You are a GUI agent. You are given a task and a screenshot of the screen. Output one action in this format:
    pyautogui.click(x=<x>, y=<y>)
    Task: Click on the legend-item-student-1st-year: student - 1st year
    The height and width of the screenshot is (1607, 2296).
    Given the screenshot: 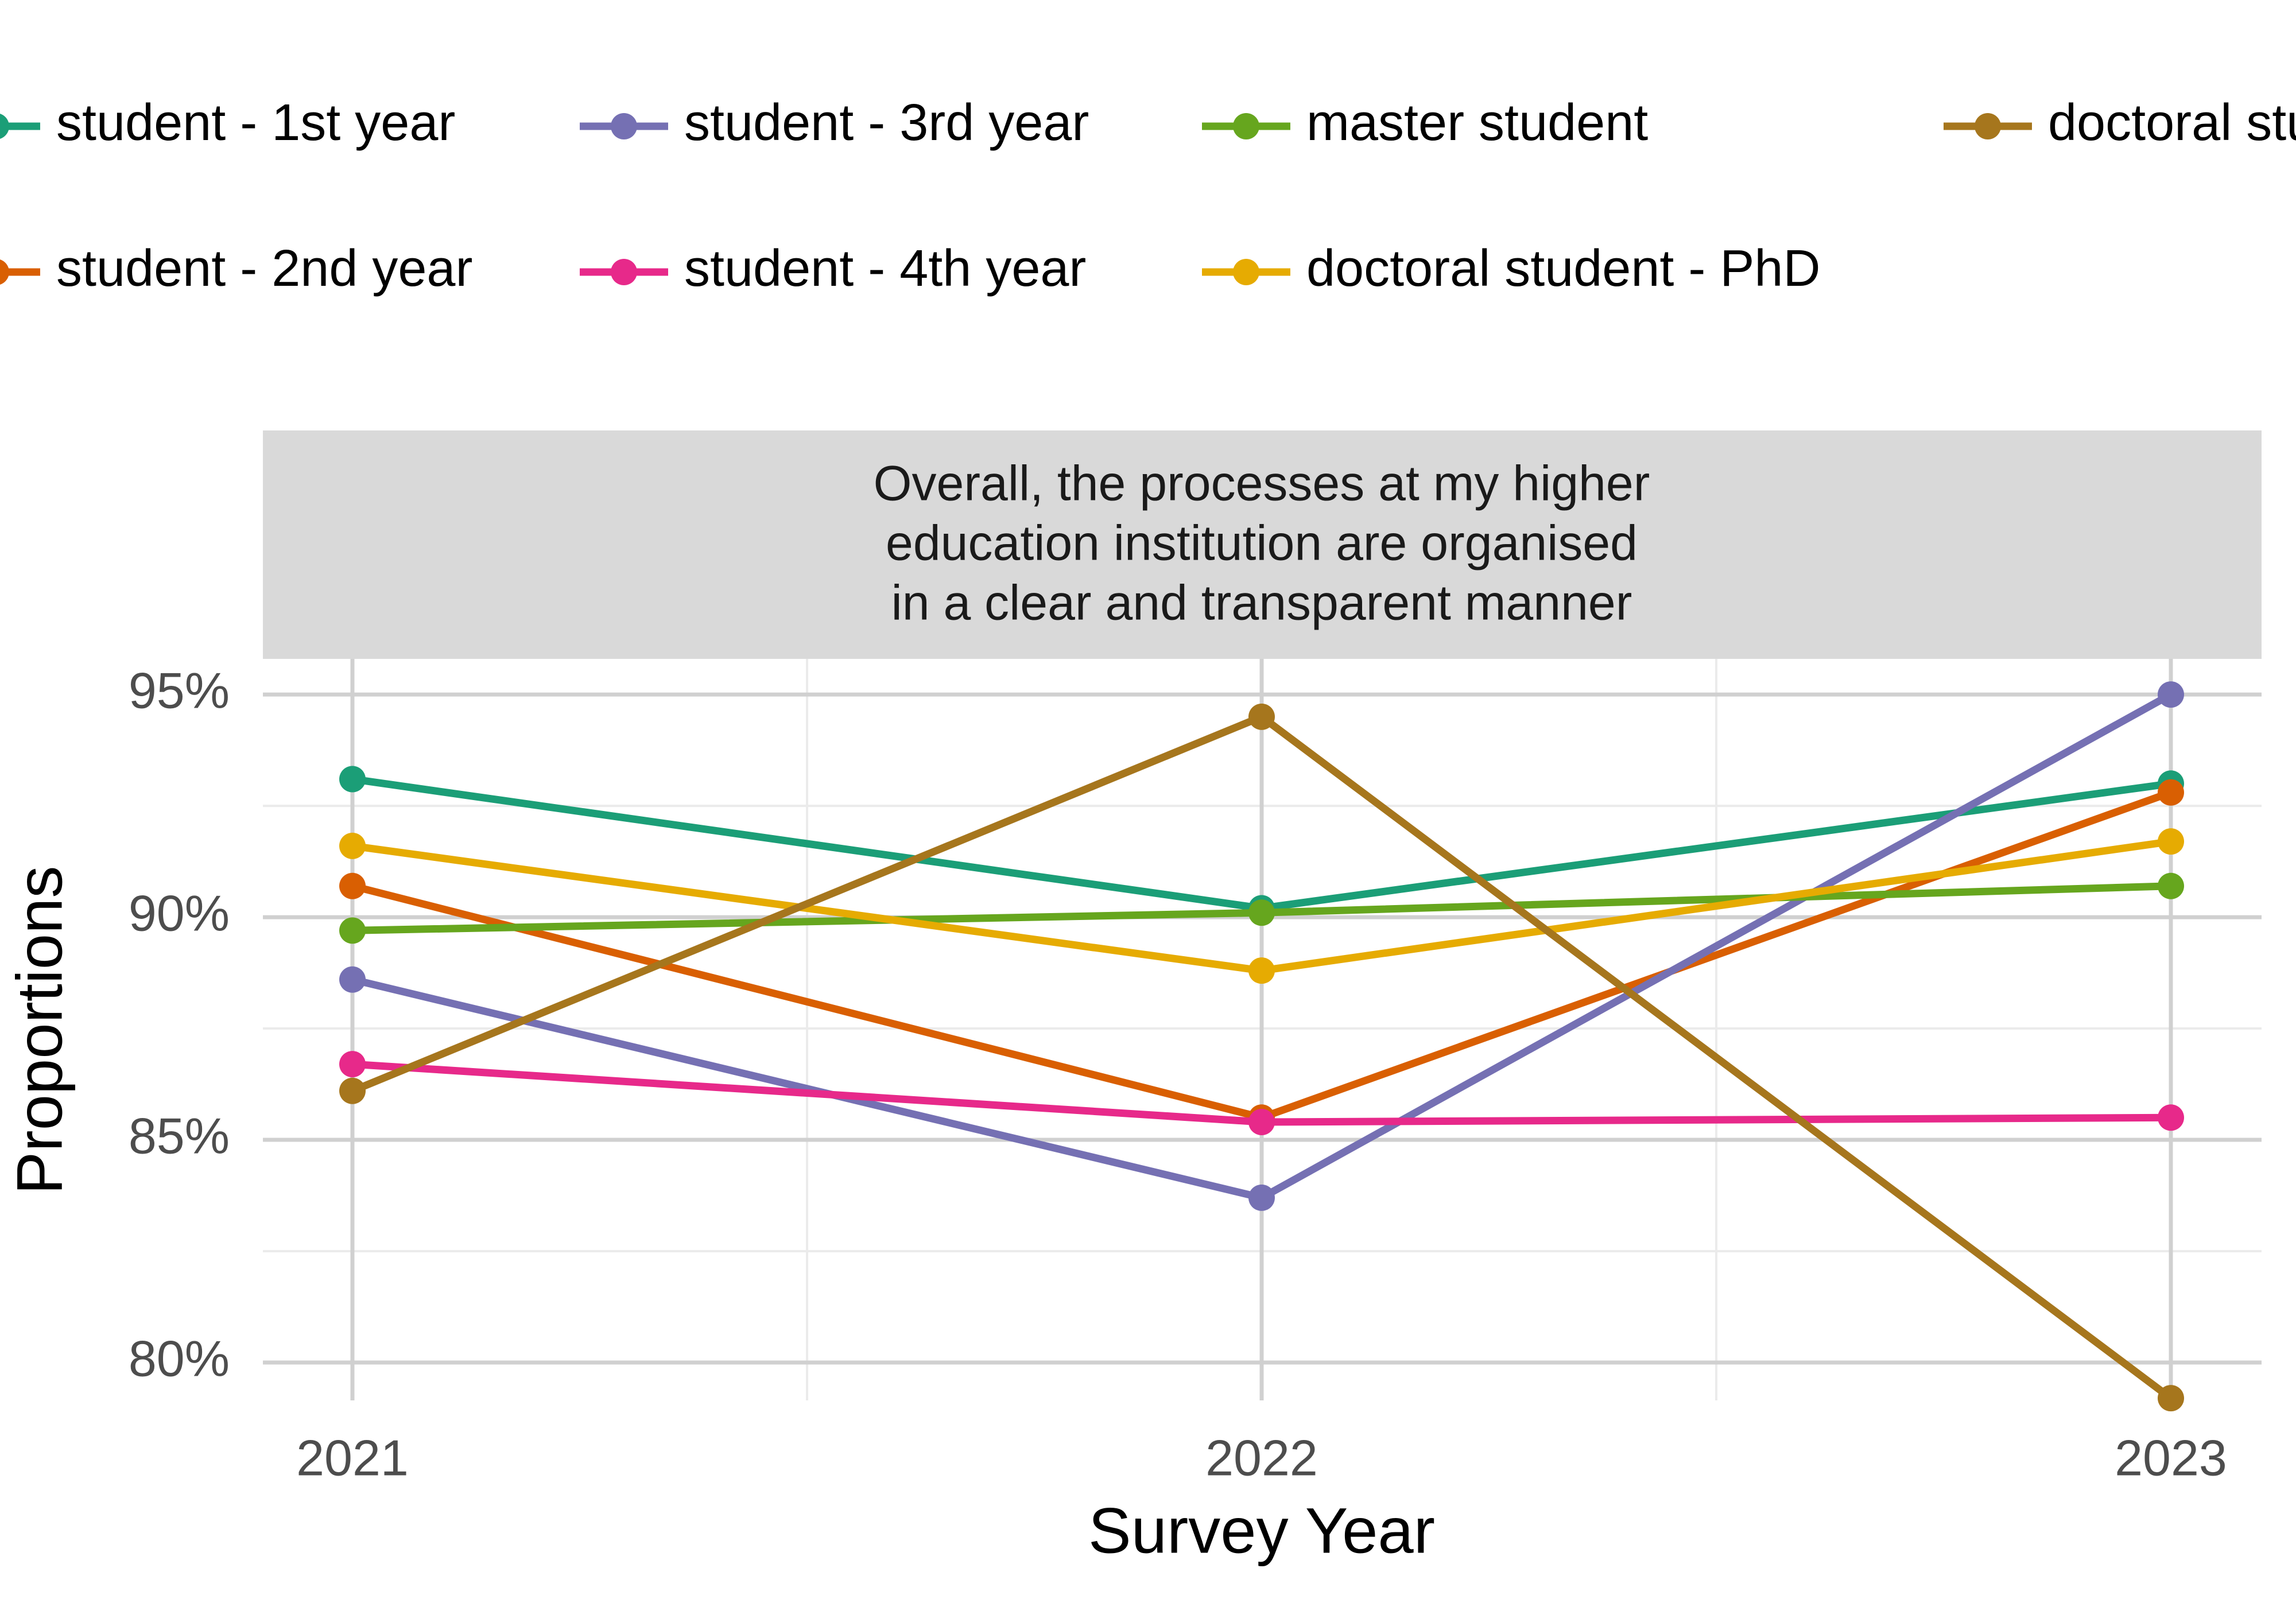 What is the action you would take?
    pyautogui.click(x=227, y=123)
    